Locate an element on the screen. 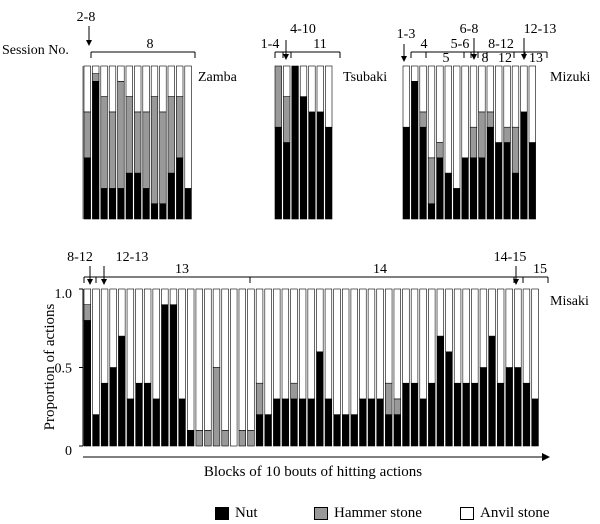 This screenshot has height=524, width=600. legend-label-hammer: Hammer stone is located at coordinates (378, 513).